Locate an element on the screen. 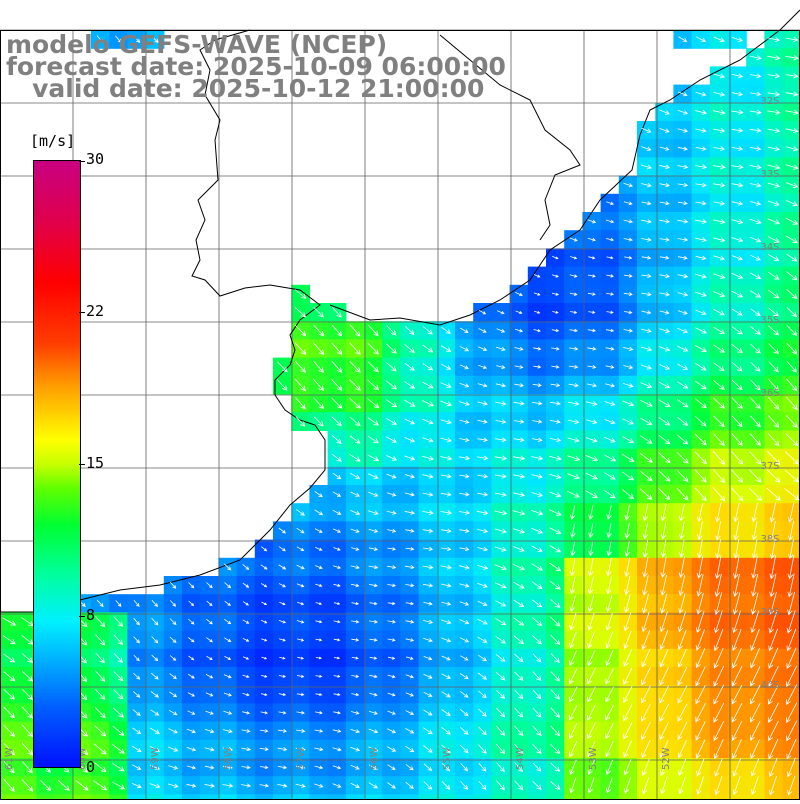 Image resolution: width=800 pixels, height=804 pixels. valid-date: valid date: 2025-10-12 21:00:00 is located at coordinates (245, 88).